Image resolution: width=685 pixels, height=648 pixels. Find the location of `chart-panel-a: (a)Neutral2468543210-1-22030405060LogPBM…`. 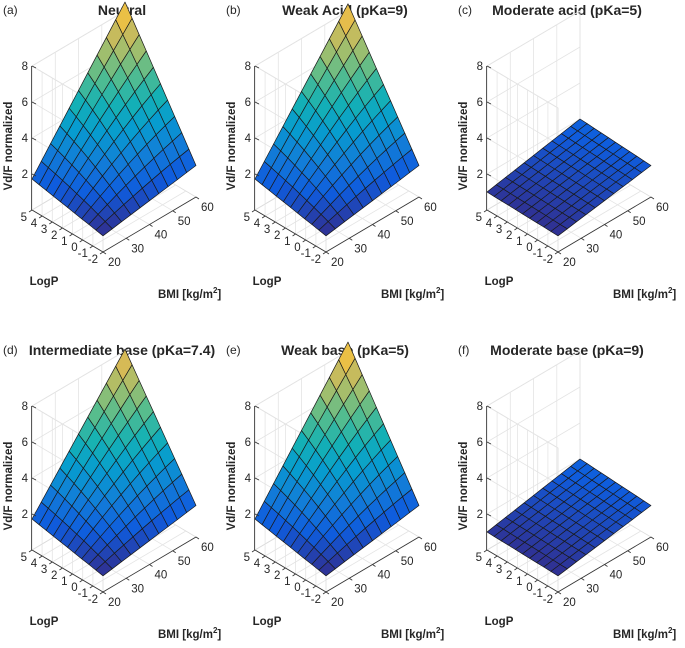

chart-panel-a: (a)Neutral2468543210-1-22030405060LogPBM… is located at coordinates (112, 151).